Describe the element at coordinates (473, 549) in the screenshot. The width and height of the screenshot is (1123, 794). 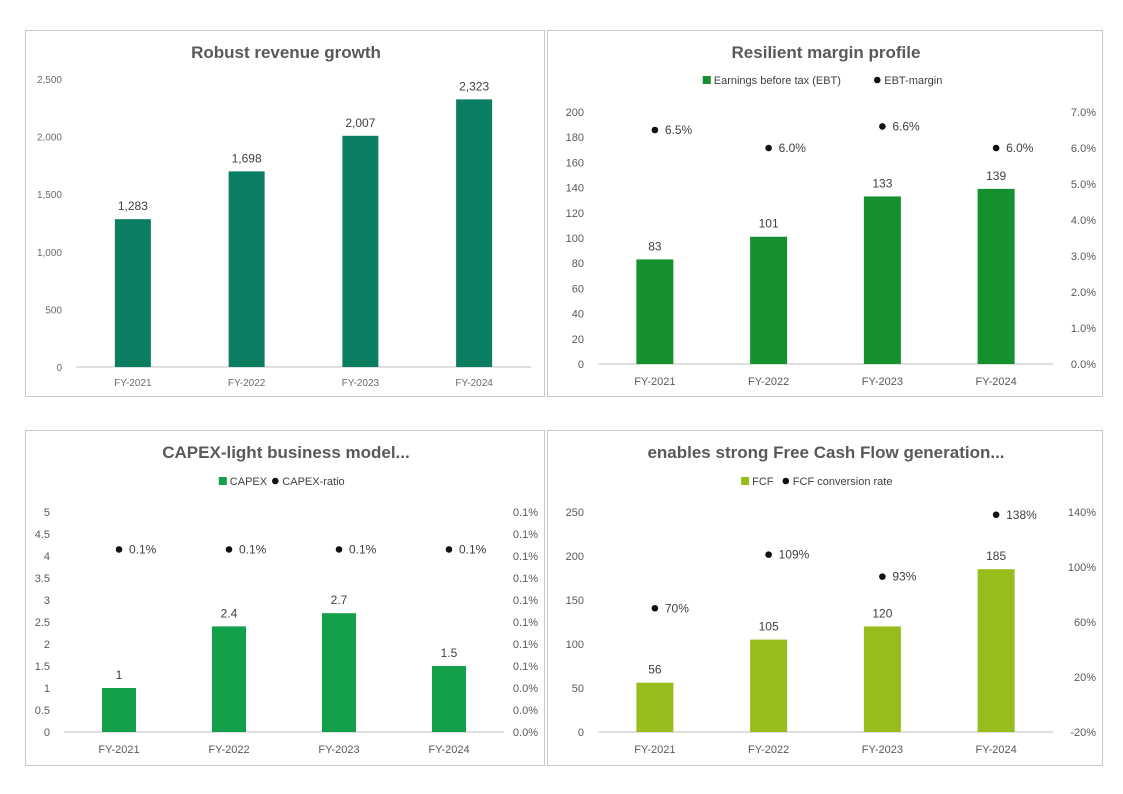
I see `dot-data-label: 0.1%` at that location.